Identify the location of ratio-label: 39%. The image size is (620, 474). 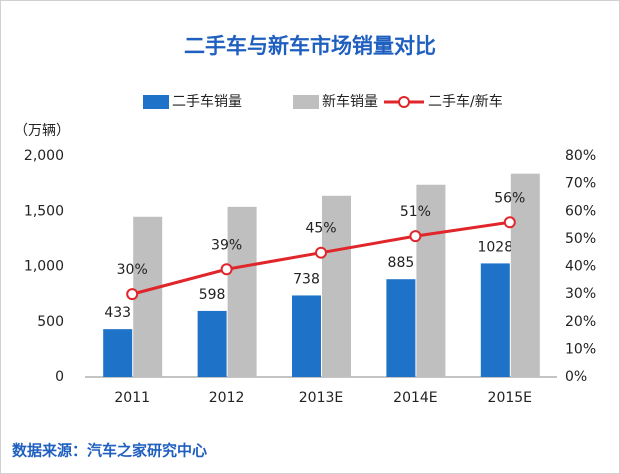
(226, 245).